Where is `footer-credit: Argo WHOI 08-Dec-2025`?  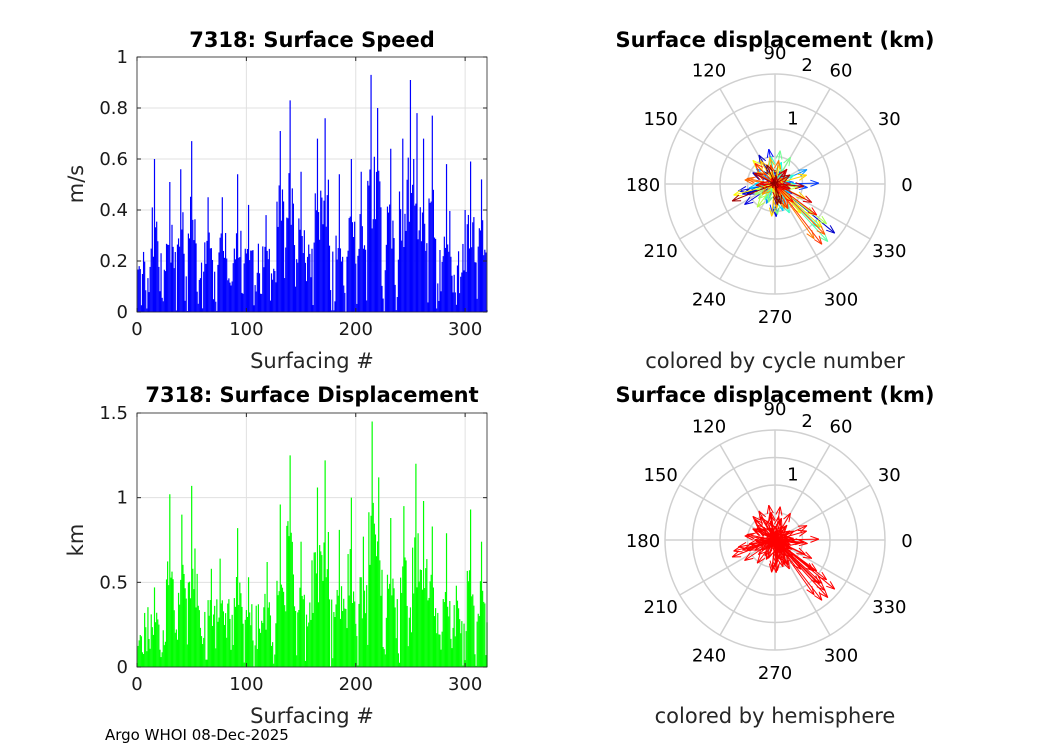
footer-credit: Argo WHOI 08-Dec-2025 is located at coordinates (197, 735).